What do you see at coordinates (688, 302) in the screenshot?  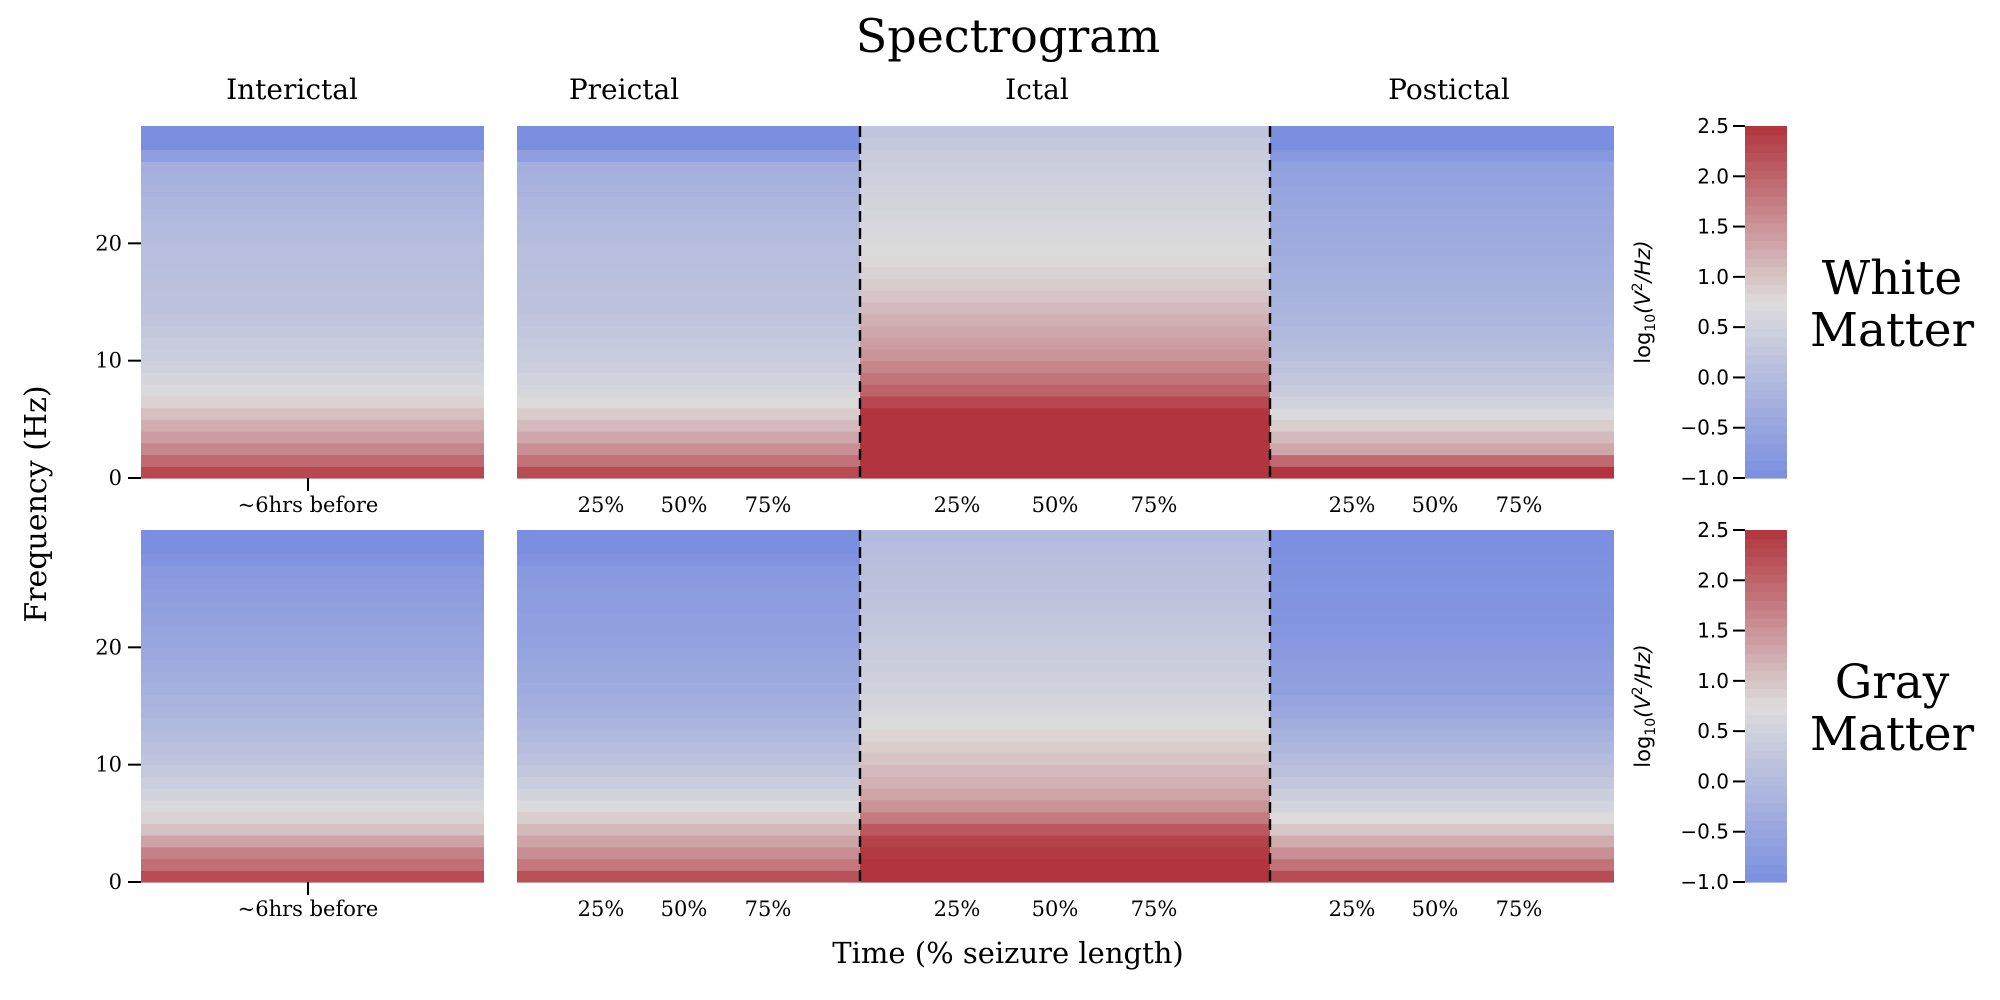 I see `heatmap-panel-preictal` at bounding box center [688, 302].